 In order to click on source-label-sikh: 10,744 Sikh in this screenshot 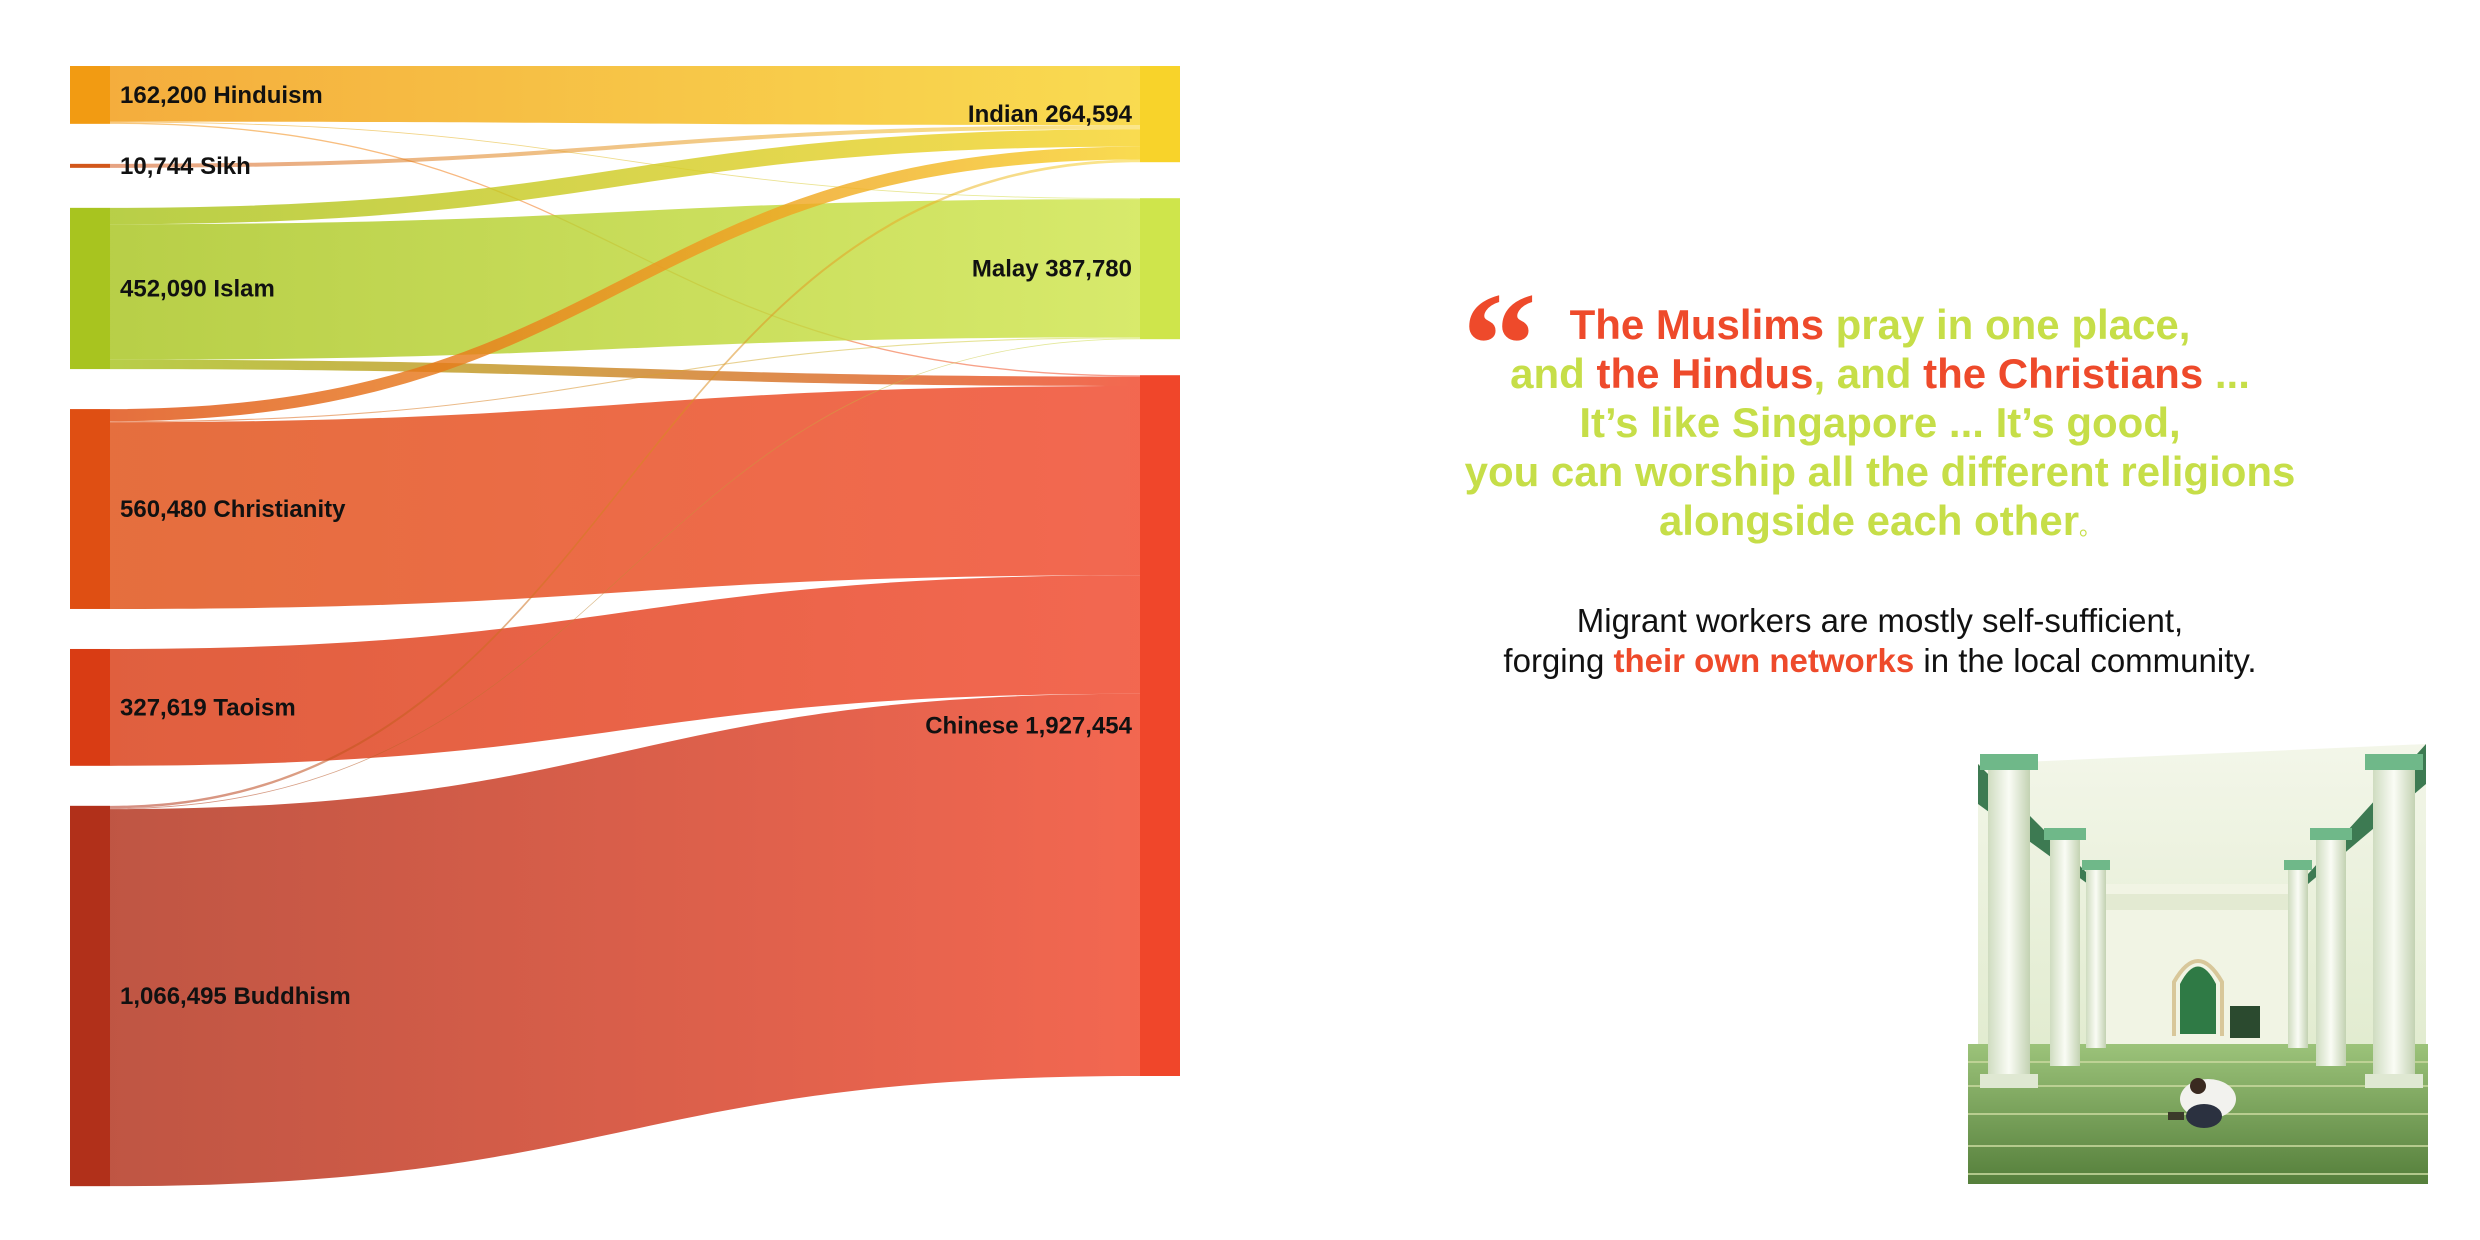, I will do `click(185, 166)`.